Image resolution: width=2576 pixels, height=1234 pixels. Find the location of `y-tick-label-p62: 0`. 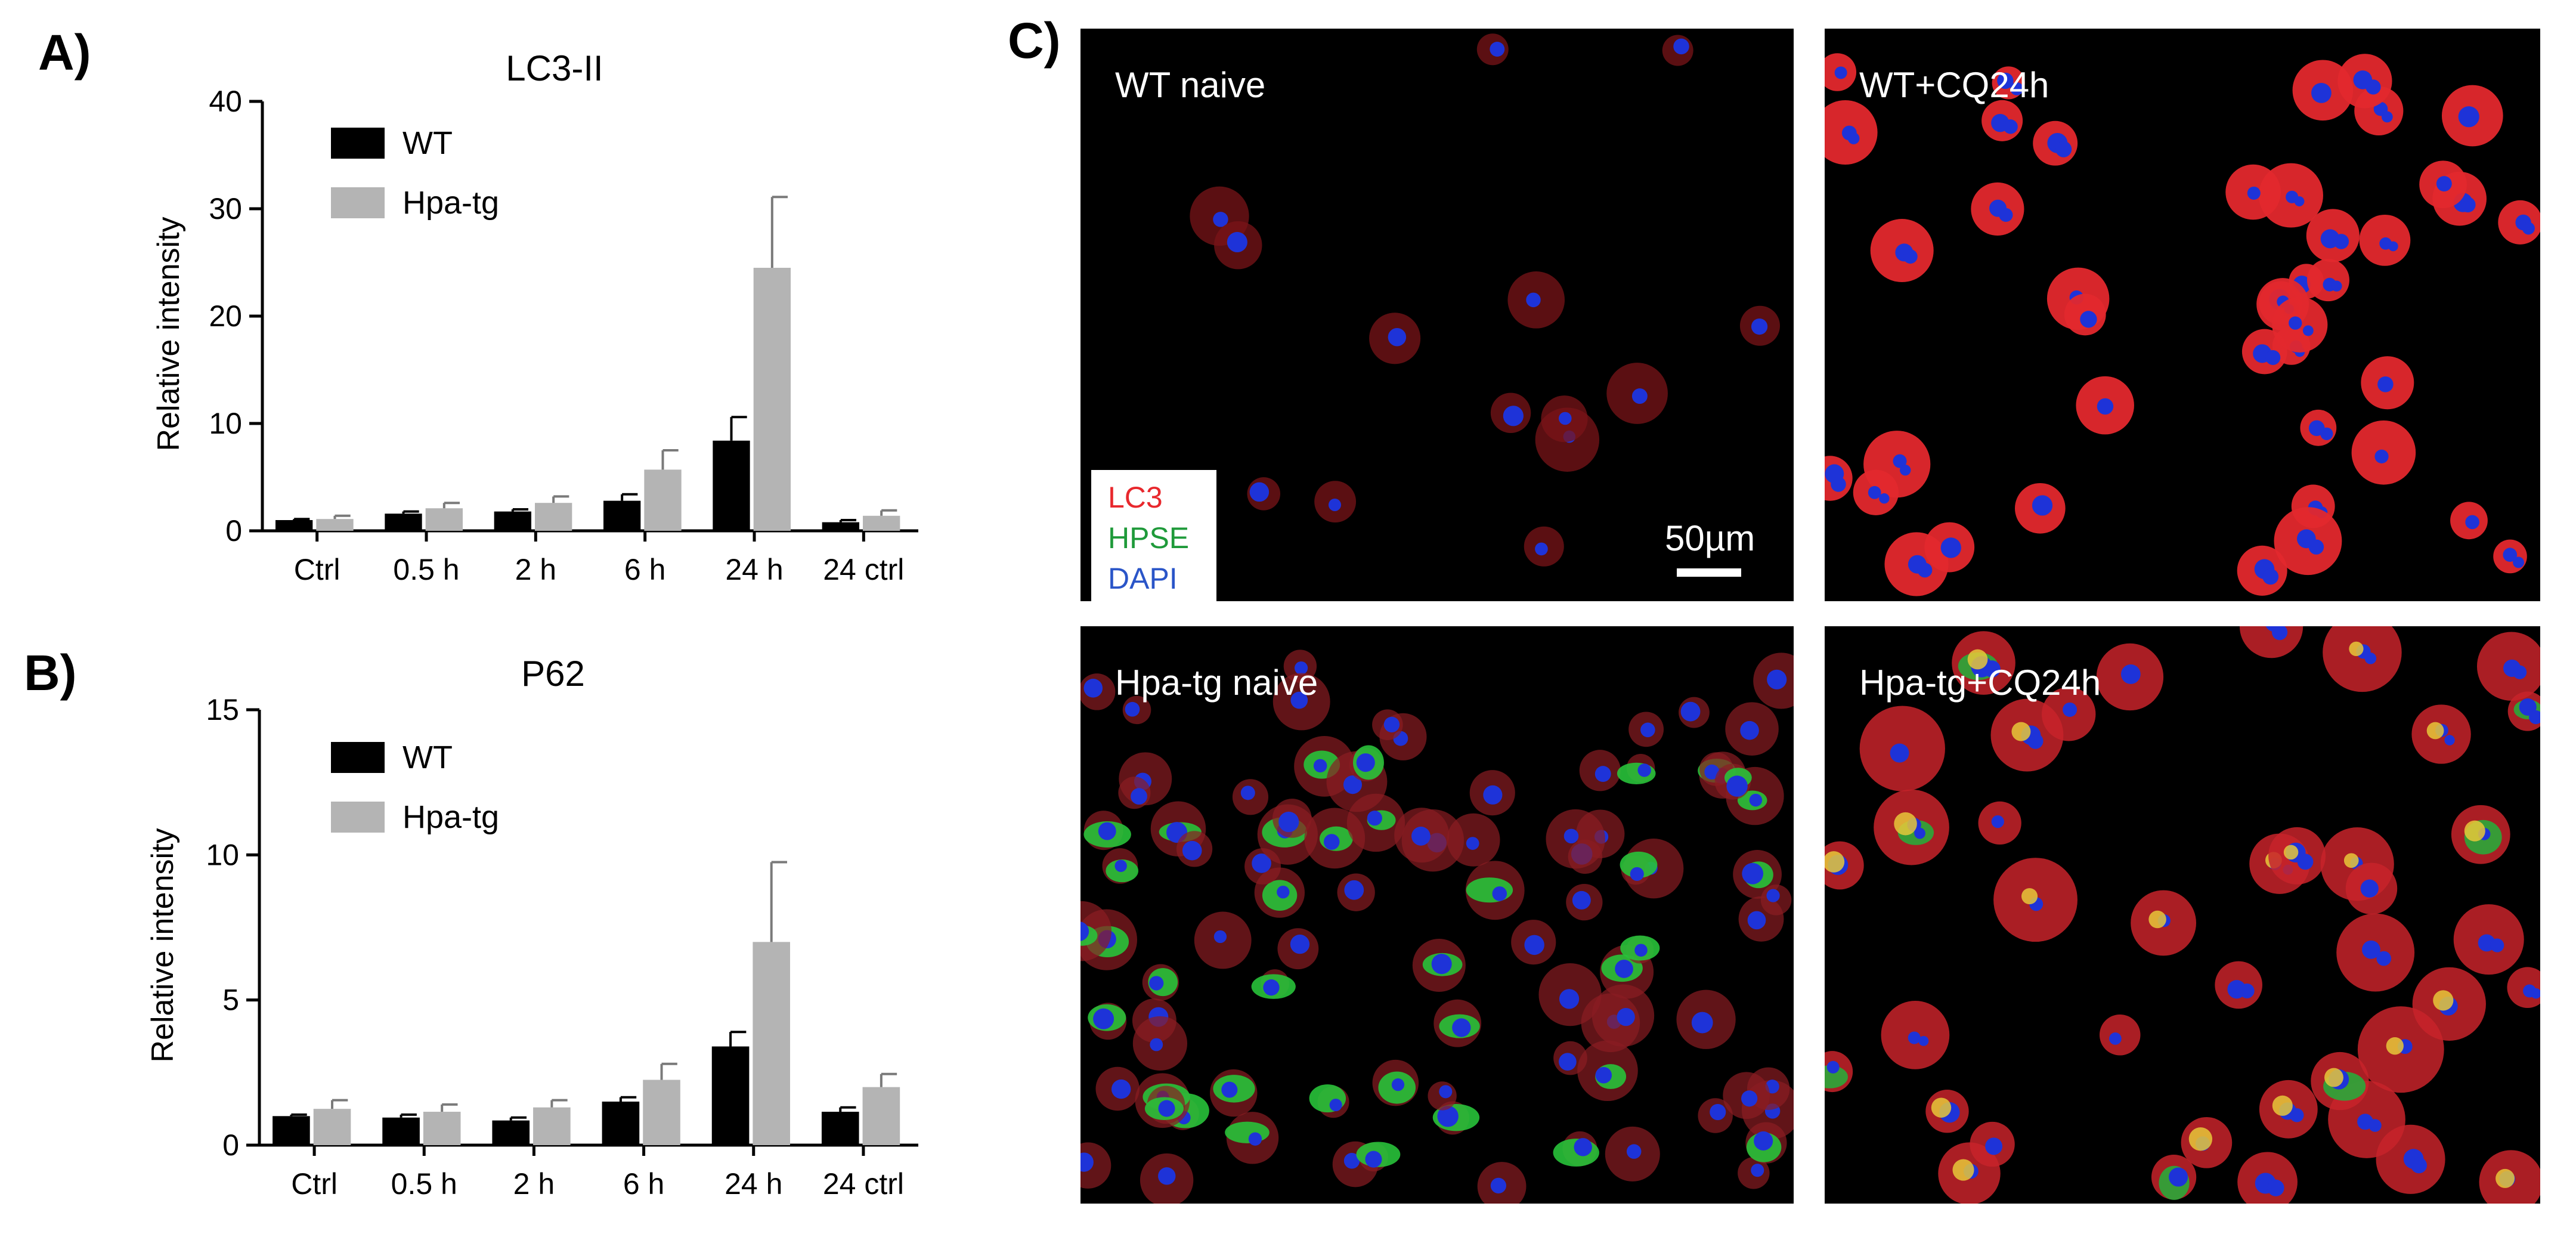

y-tick-label-p62: 0 is located at coordinates (230, 1145).